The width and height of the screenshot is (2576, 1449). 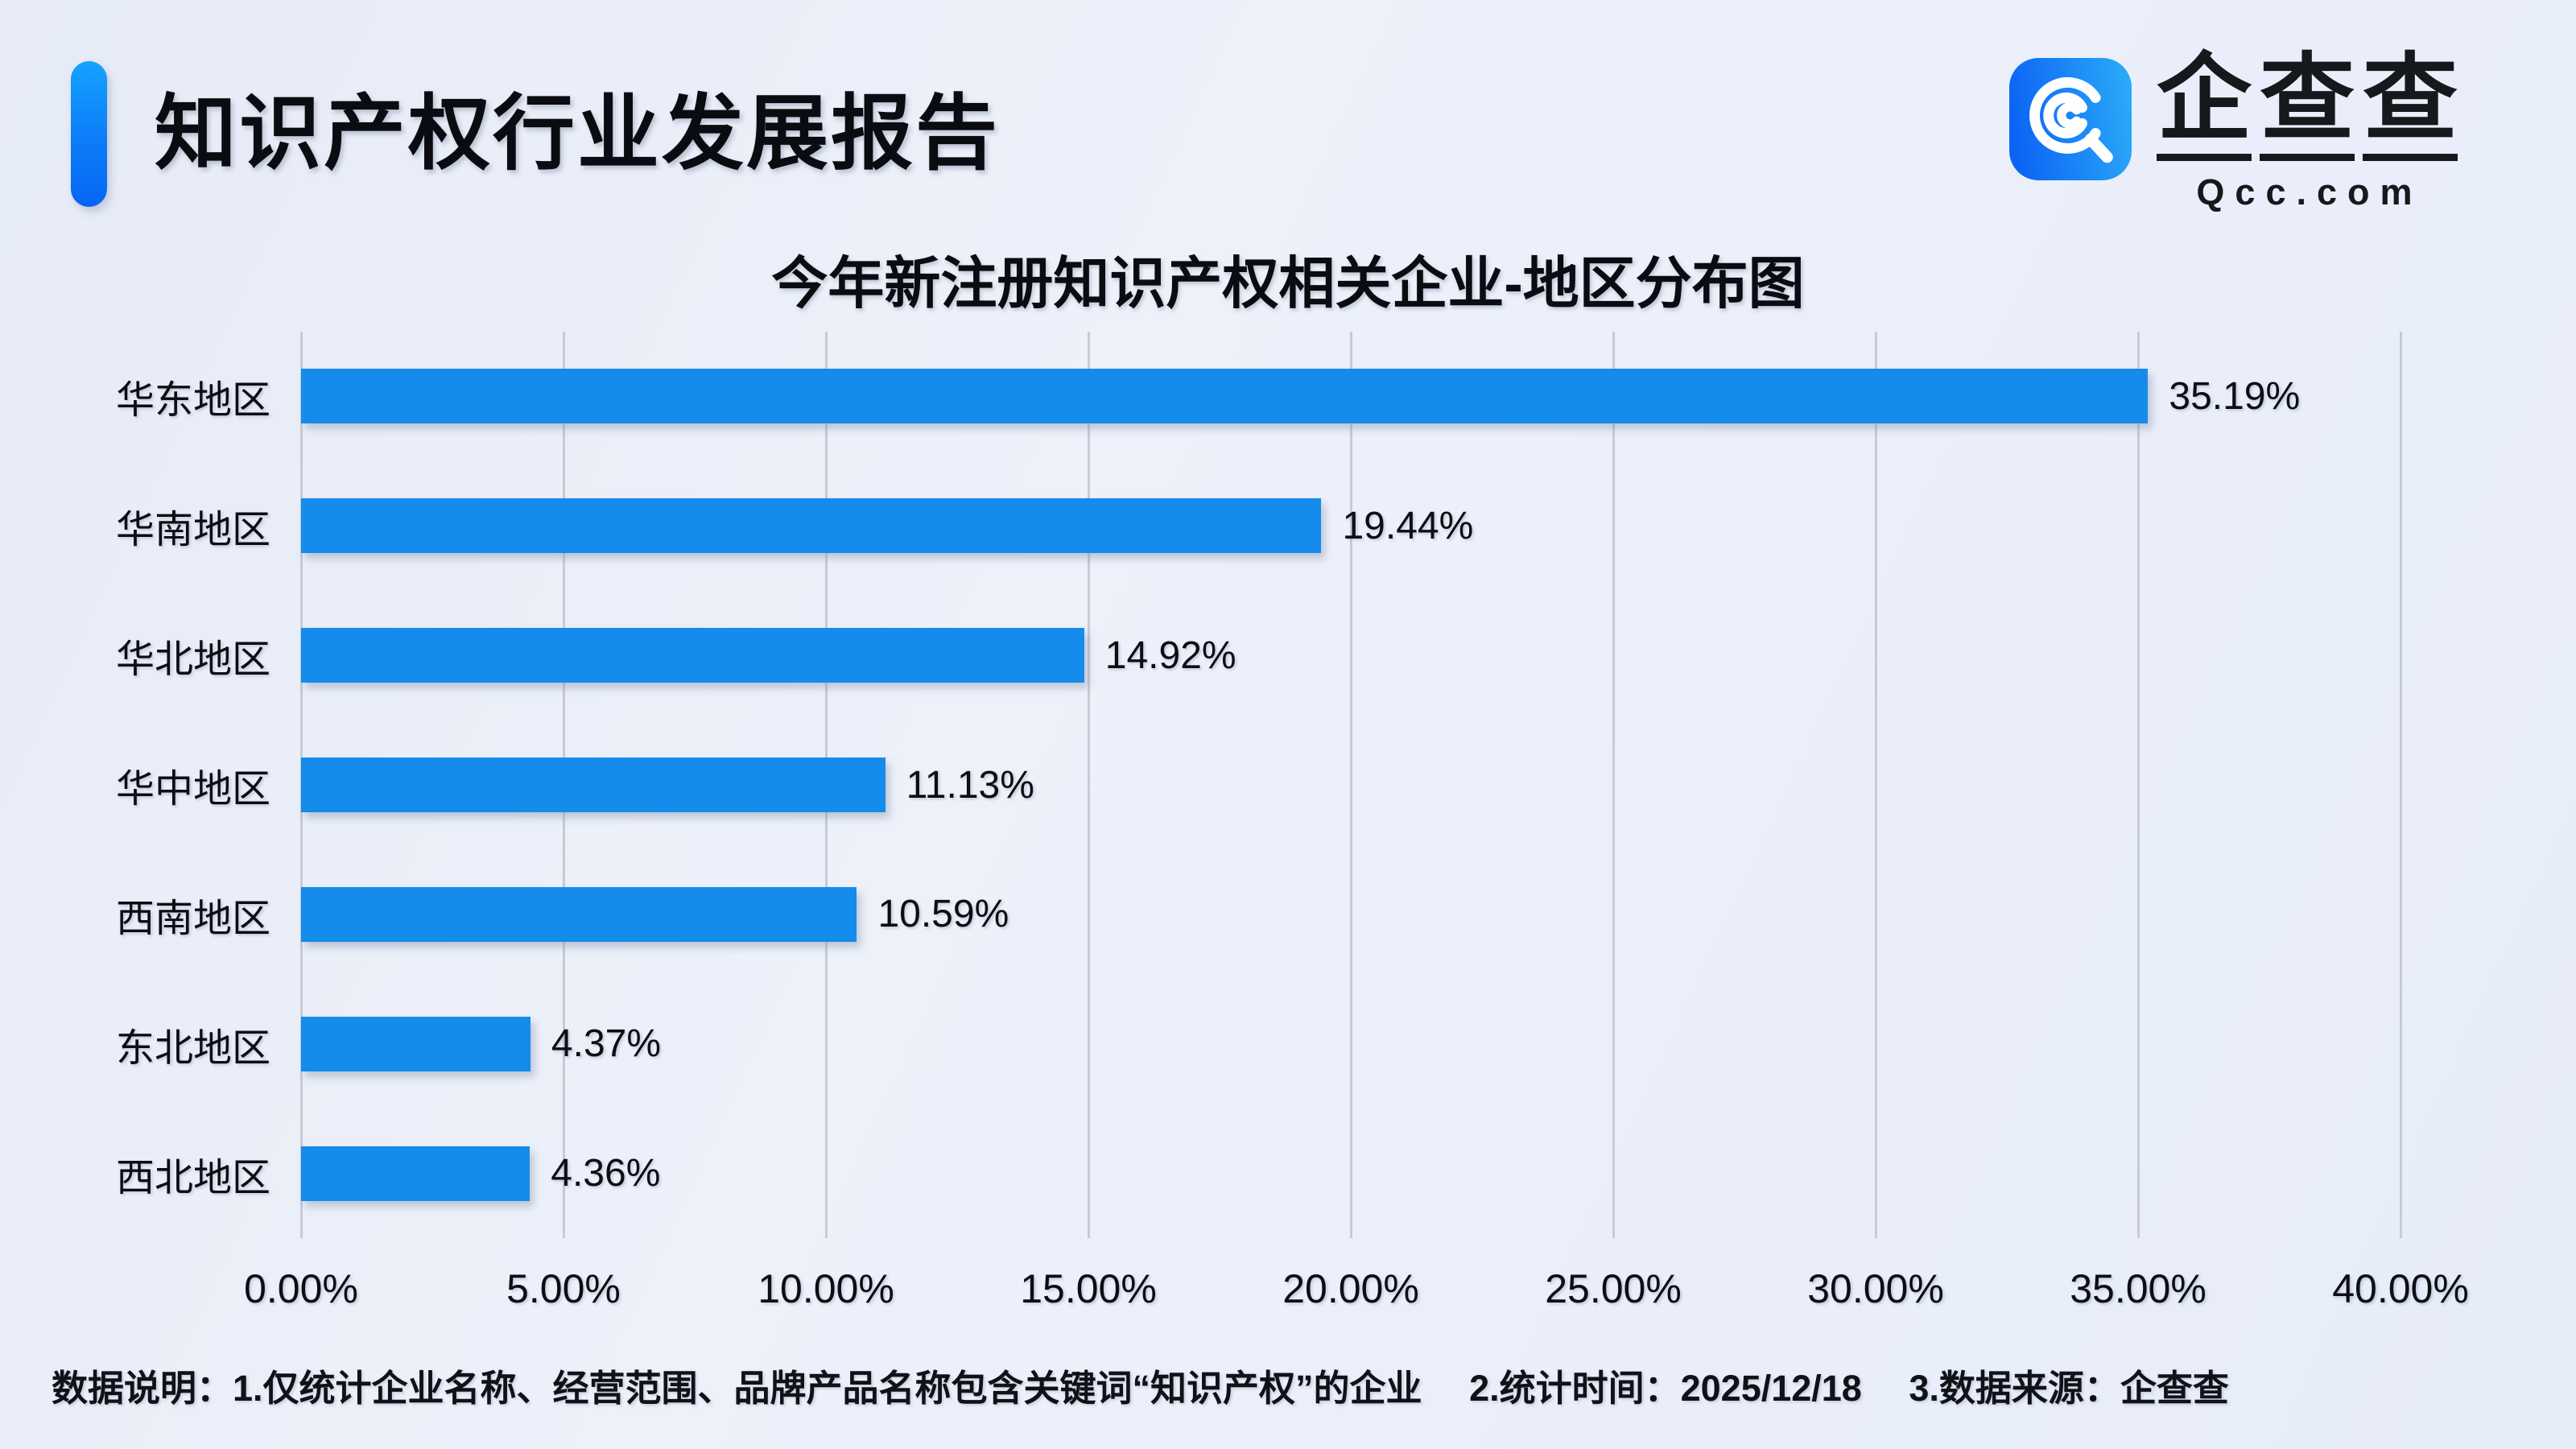 I want to click on bar-track: 4.36%, so click(x=1351, y=1173).